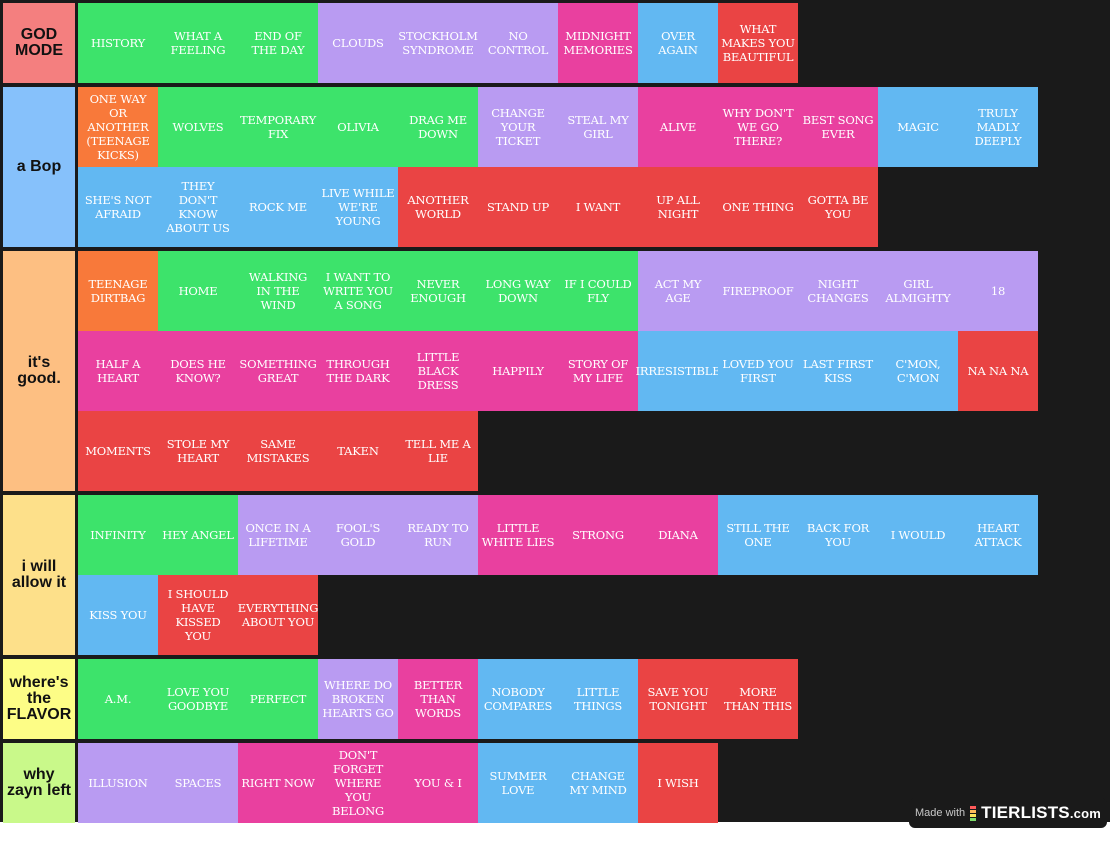 Image resolution: width=1110 pixels, height=852 pixels. I want to click on tier-item: WOLVES, so click(198, 127).